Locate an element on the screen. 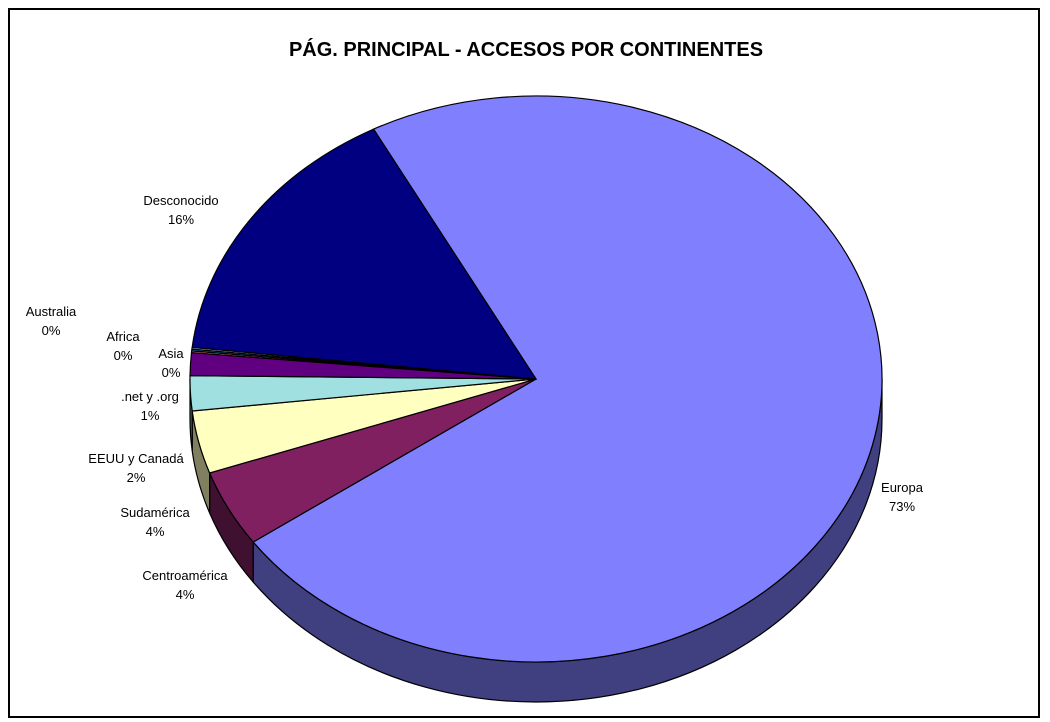 The width and height of the screenshot is (1050, 722). chart-title: PÁG. PRINCIPAL - ACCESOS POR CONTINENTES is located at coordinates (526, 50).